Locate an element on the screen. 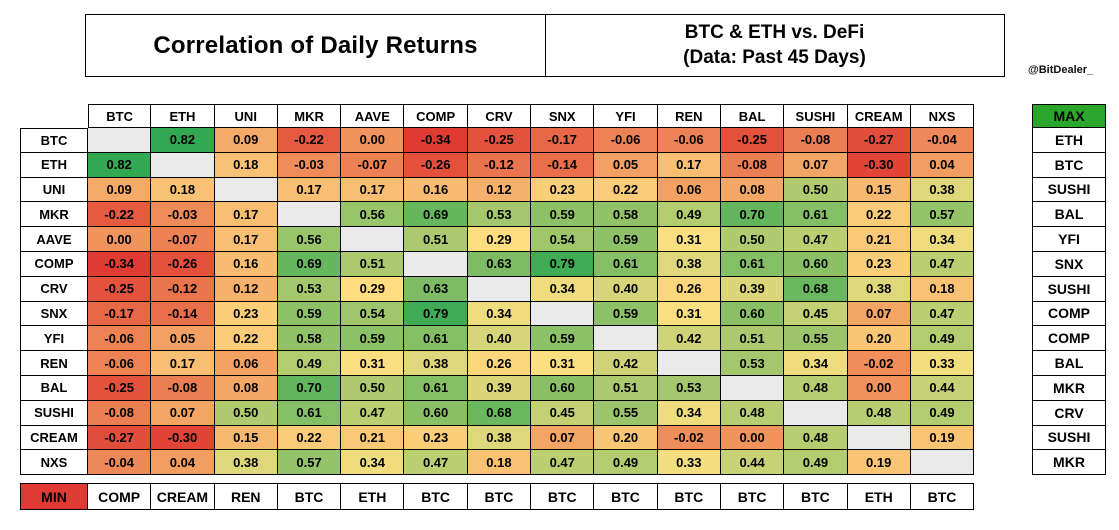 This screenshot has height=530, width=1119. matrix-cell-eth-comp: -0.26 is located at coordinates (436, 165).